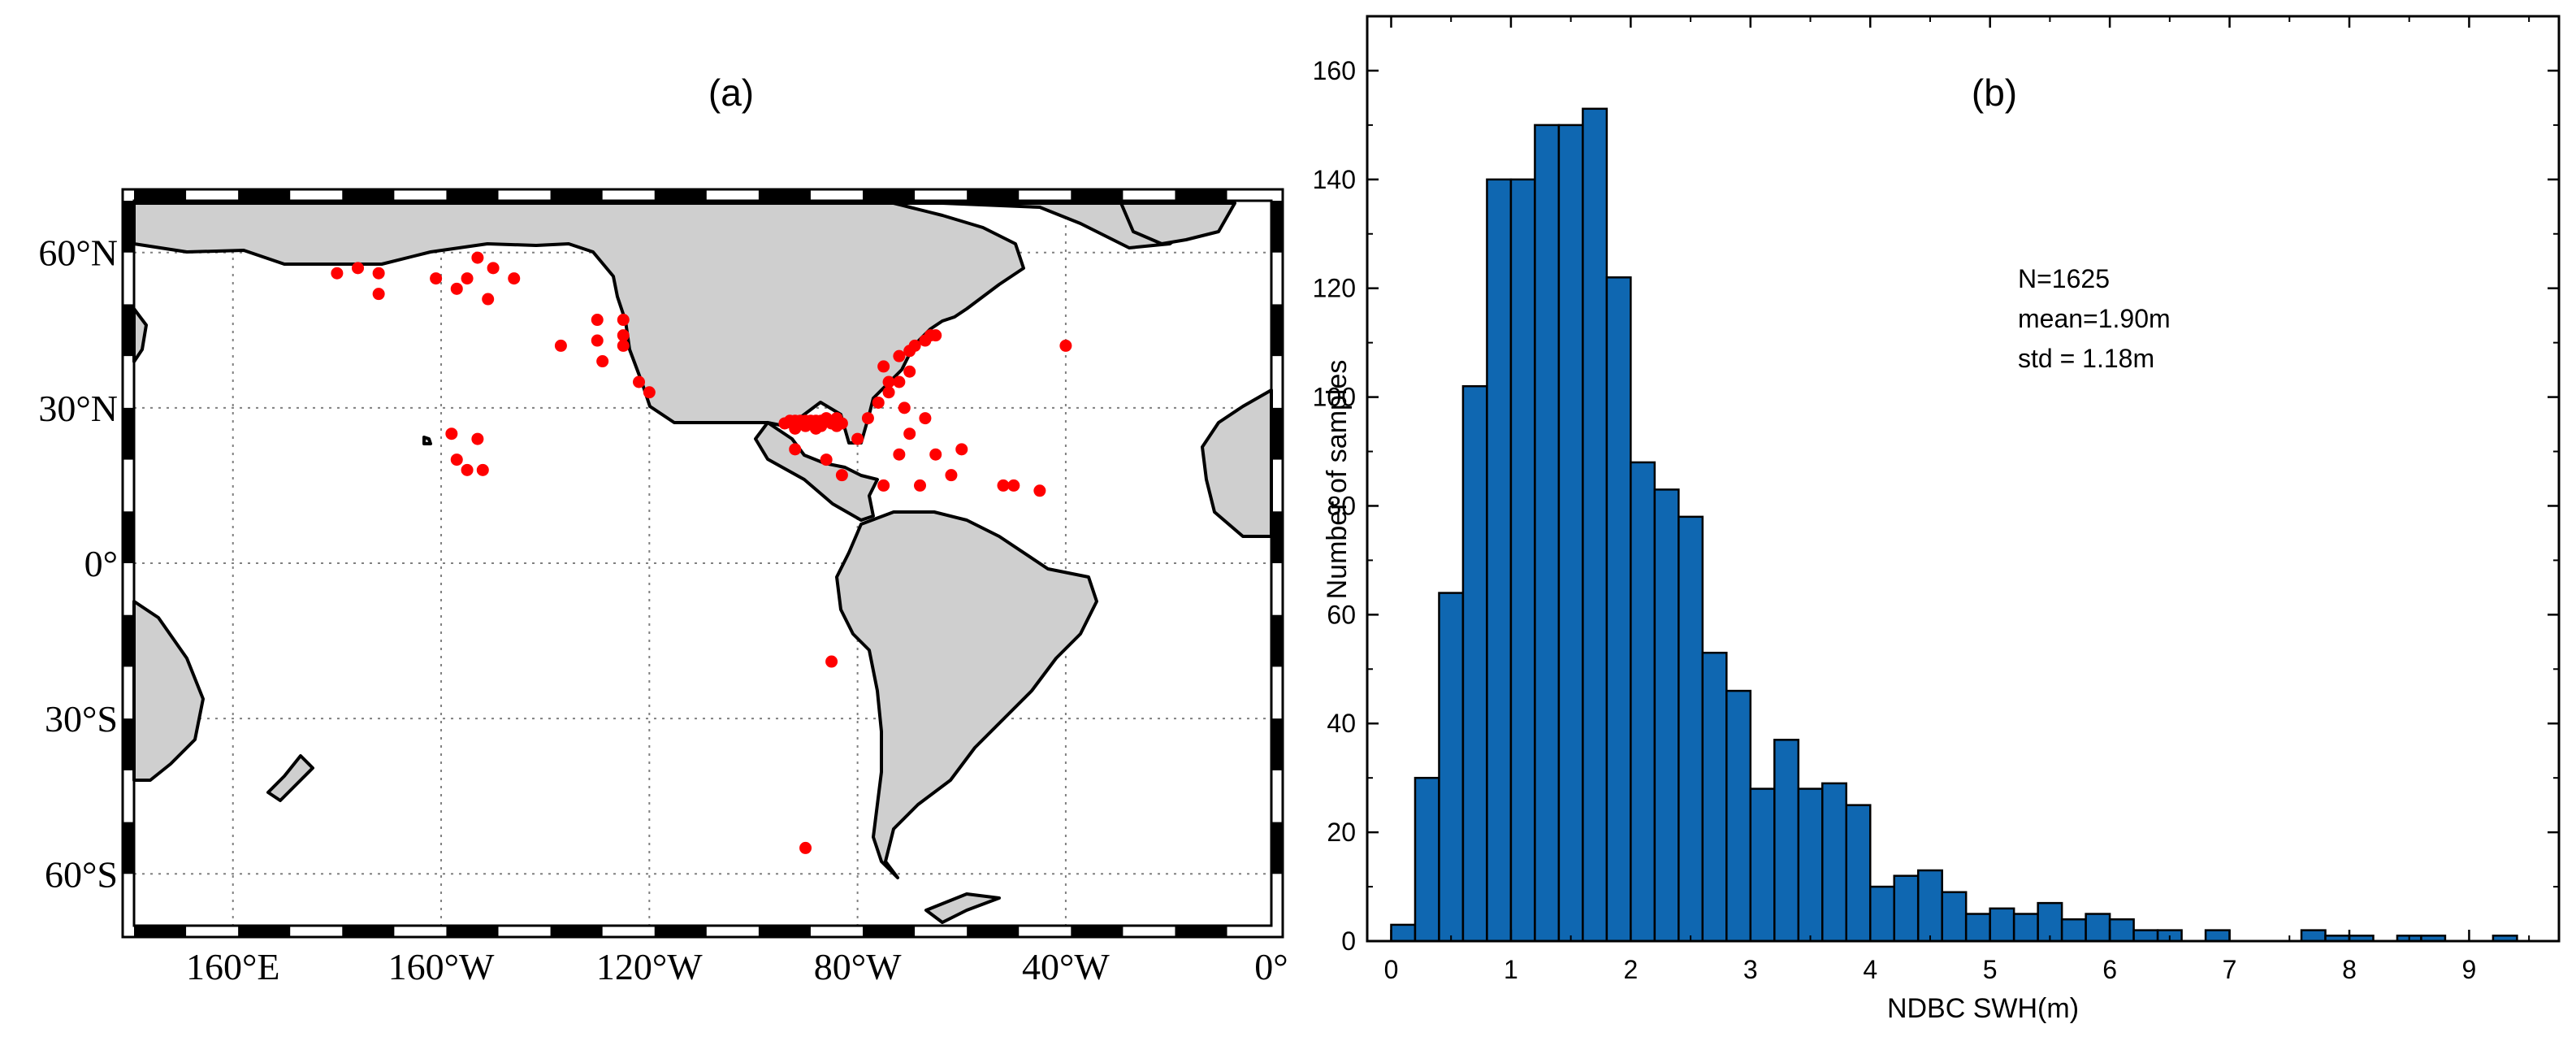 The height and width of the screenshot is (1037, 2576). Describe the element at coordinates (101, 564) in the screenshot. I see `latitude-label: 0°` at that location.